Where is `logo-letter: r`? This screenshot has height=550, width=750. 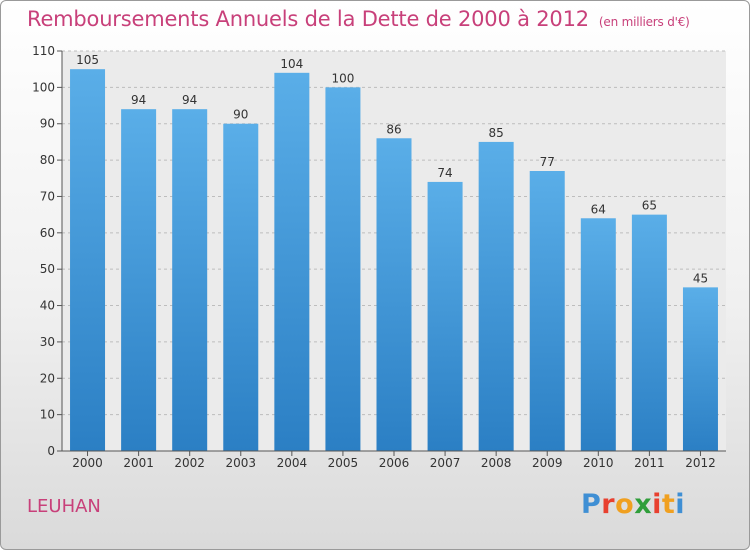 logo-letter: r is located at coordinates (608, 504).